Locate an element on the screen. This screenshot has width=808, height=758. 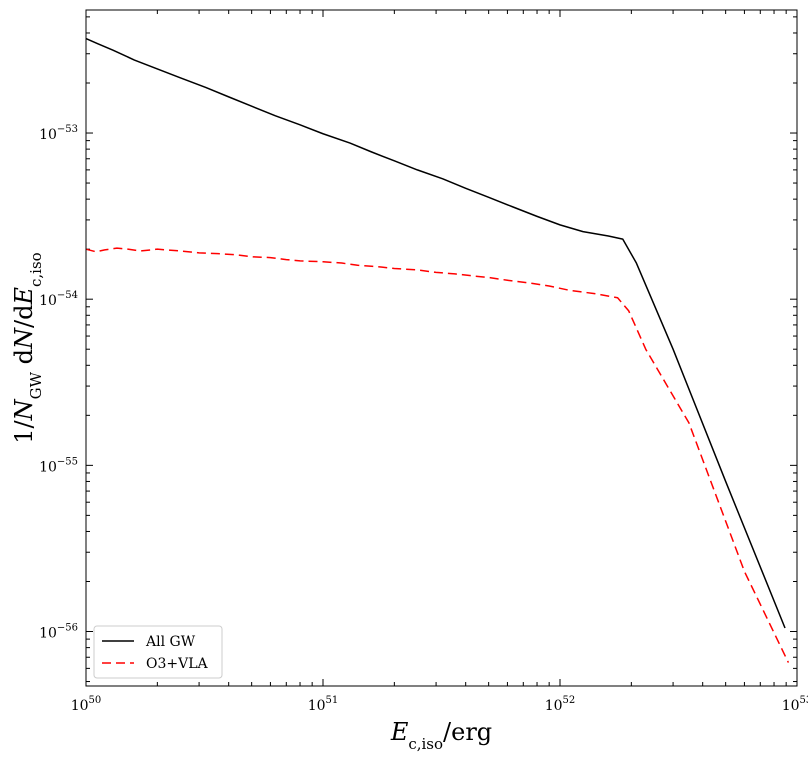
y-tick-label: 10−54 is located at coordinates (58, 299).